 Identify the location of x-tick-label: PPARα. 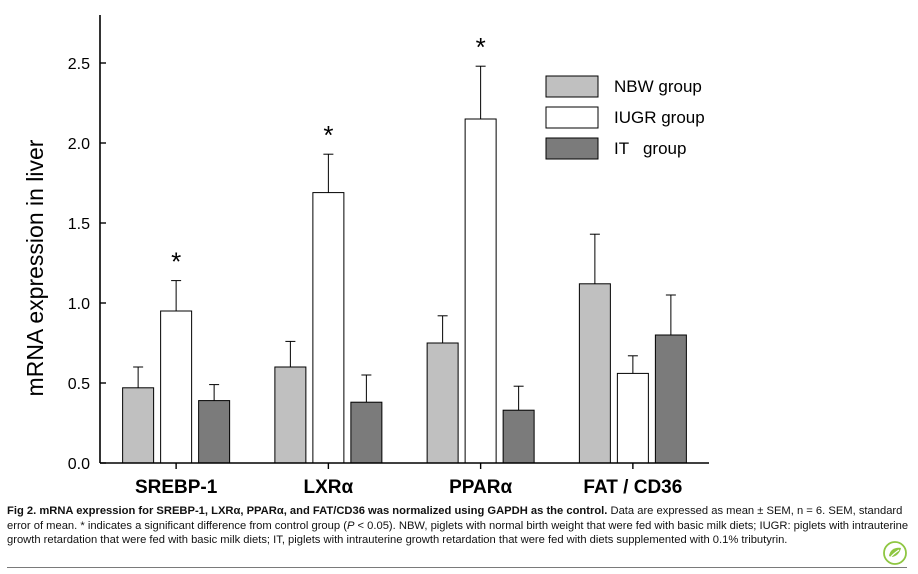
(480, 487).